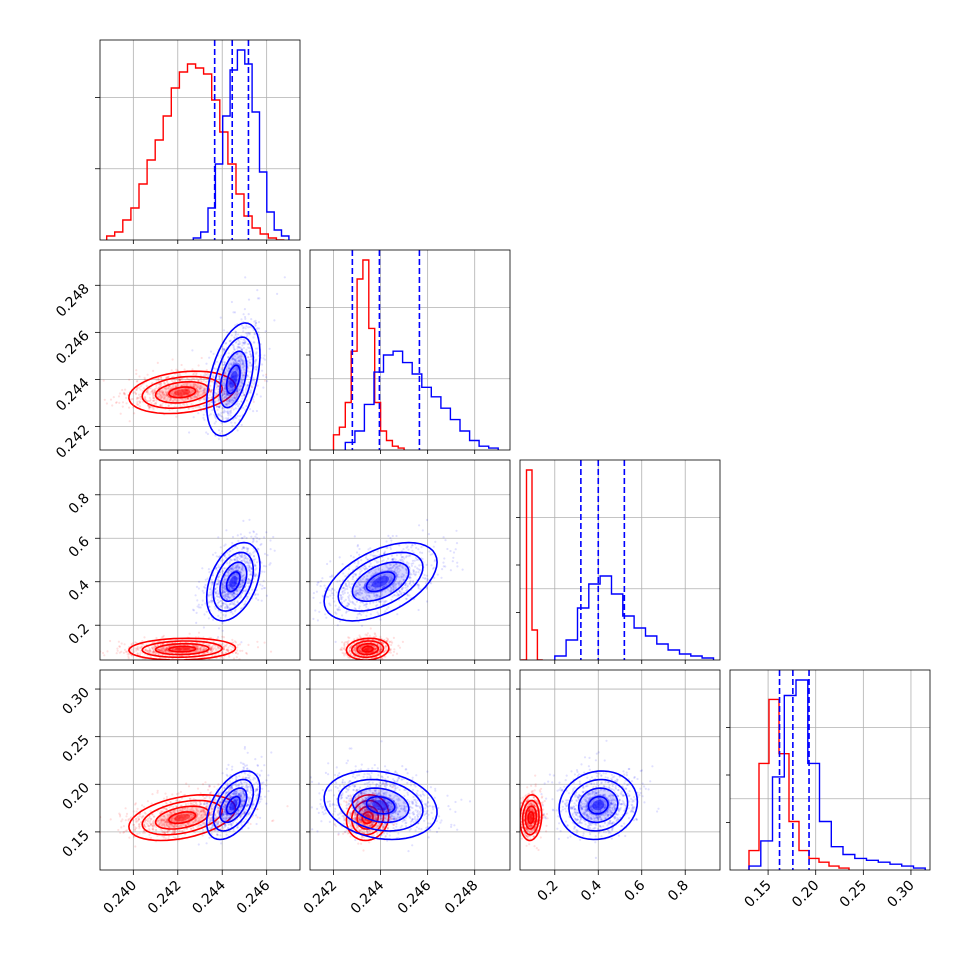 The image size is (970, 970). I want to click on contour-line, so click(367, 648).